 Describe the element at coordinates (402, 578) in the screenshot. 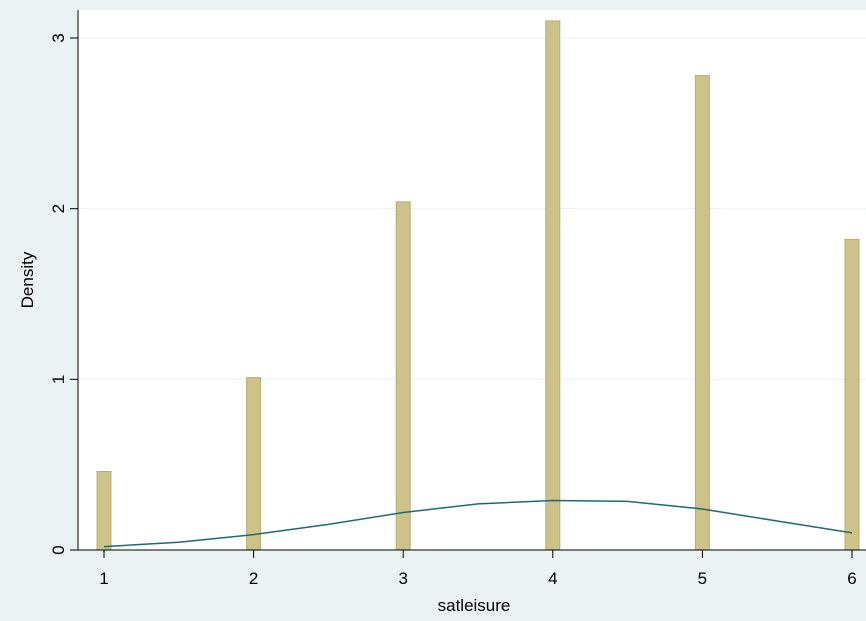

I see `x-tick-label: 3` at that location.